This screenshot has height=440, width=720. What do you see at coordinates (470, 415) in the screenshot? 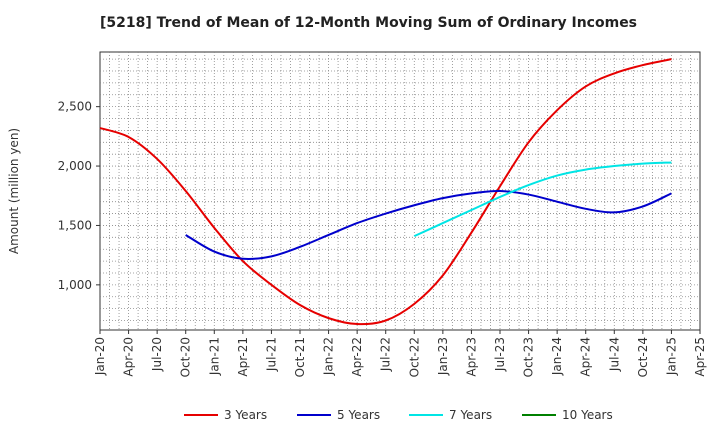
I see `legend-label-7-years: 7 Years` at bounding box center [470, 415].